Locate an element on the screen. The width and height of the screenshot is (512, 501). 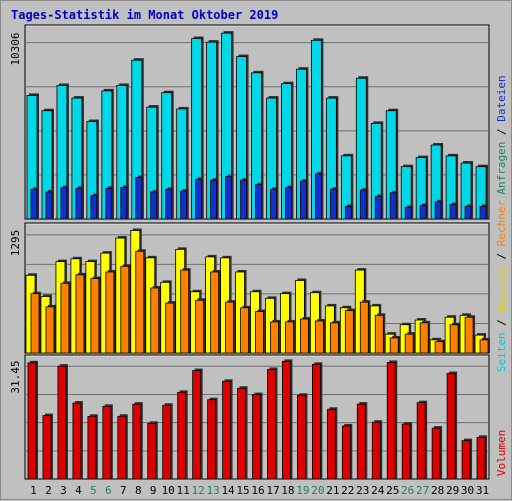
x-tick-label-day-14: 14 is located at coordinates (228, 490).